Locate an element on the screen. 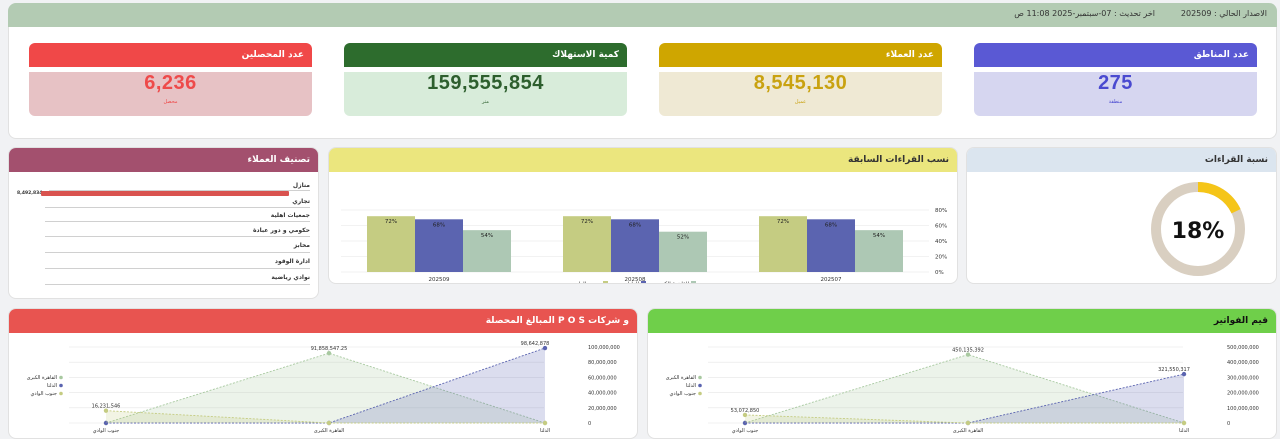  point-data-label: 91,858,547.25 is located at coordinates (329, 349).